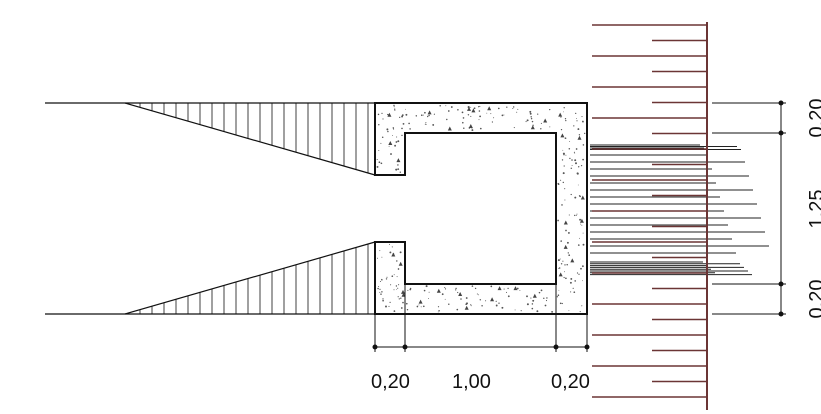 The height and width of the screenshot is (414, 821). Describe the element at coordinates (570, 382) in the screenshot. I see `bottom-dim-label-right: 0,20` at that location.